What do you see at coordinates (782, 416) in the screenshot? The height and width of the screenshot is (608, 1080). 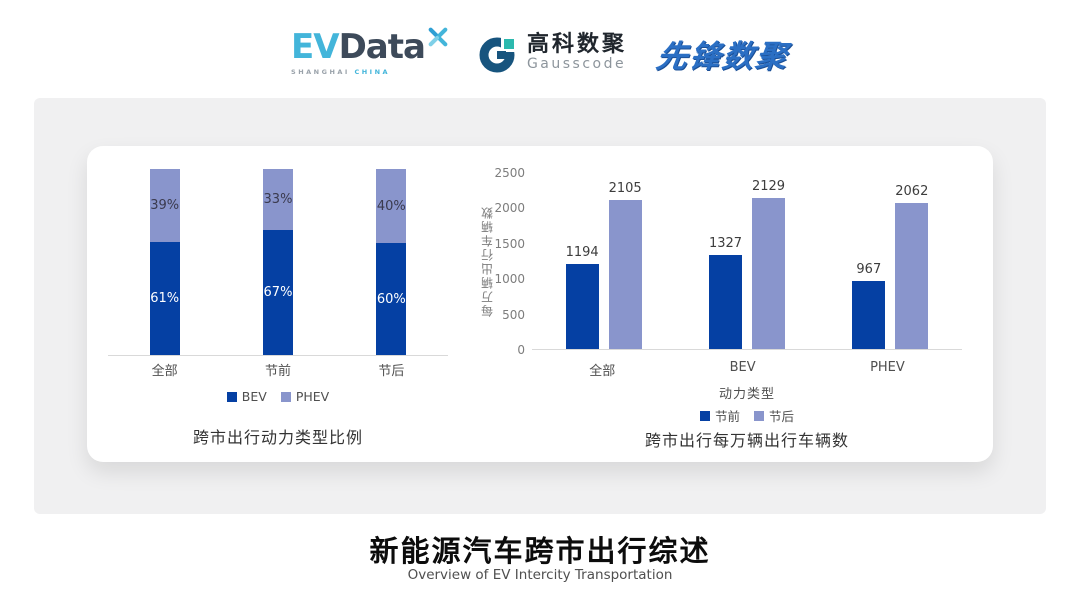 I see `legend-label: 节后` at bounding box center [782, 416].